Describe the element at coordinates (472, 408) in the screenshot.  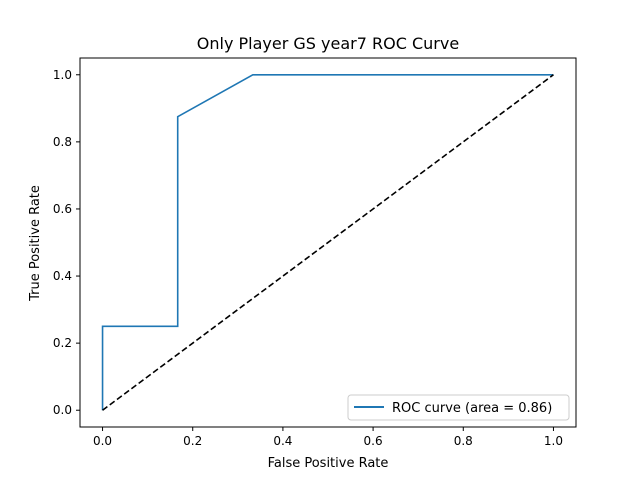
I see `legend-roc-label: ROC curve (area = 0.86)` at that location.